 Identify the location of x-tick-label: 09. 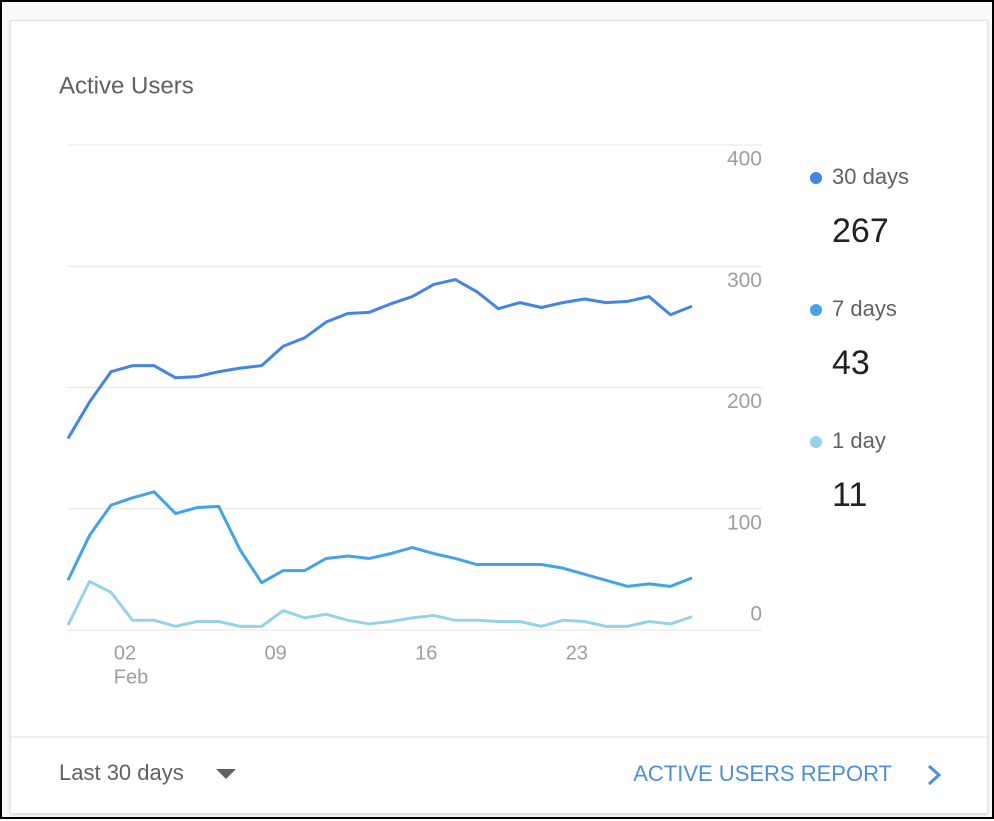
(276, 653).